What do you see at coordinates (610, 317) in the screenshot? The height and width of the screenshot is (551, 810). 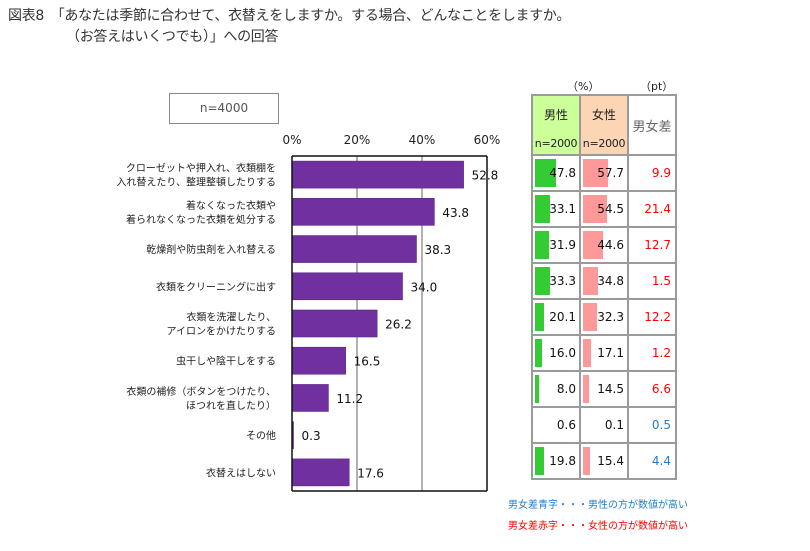 I see `cell-value-female: 32.3` at bounding box center [610, 317].